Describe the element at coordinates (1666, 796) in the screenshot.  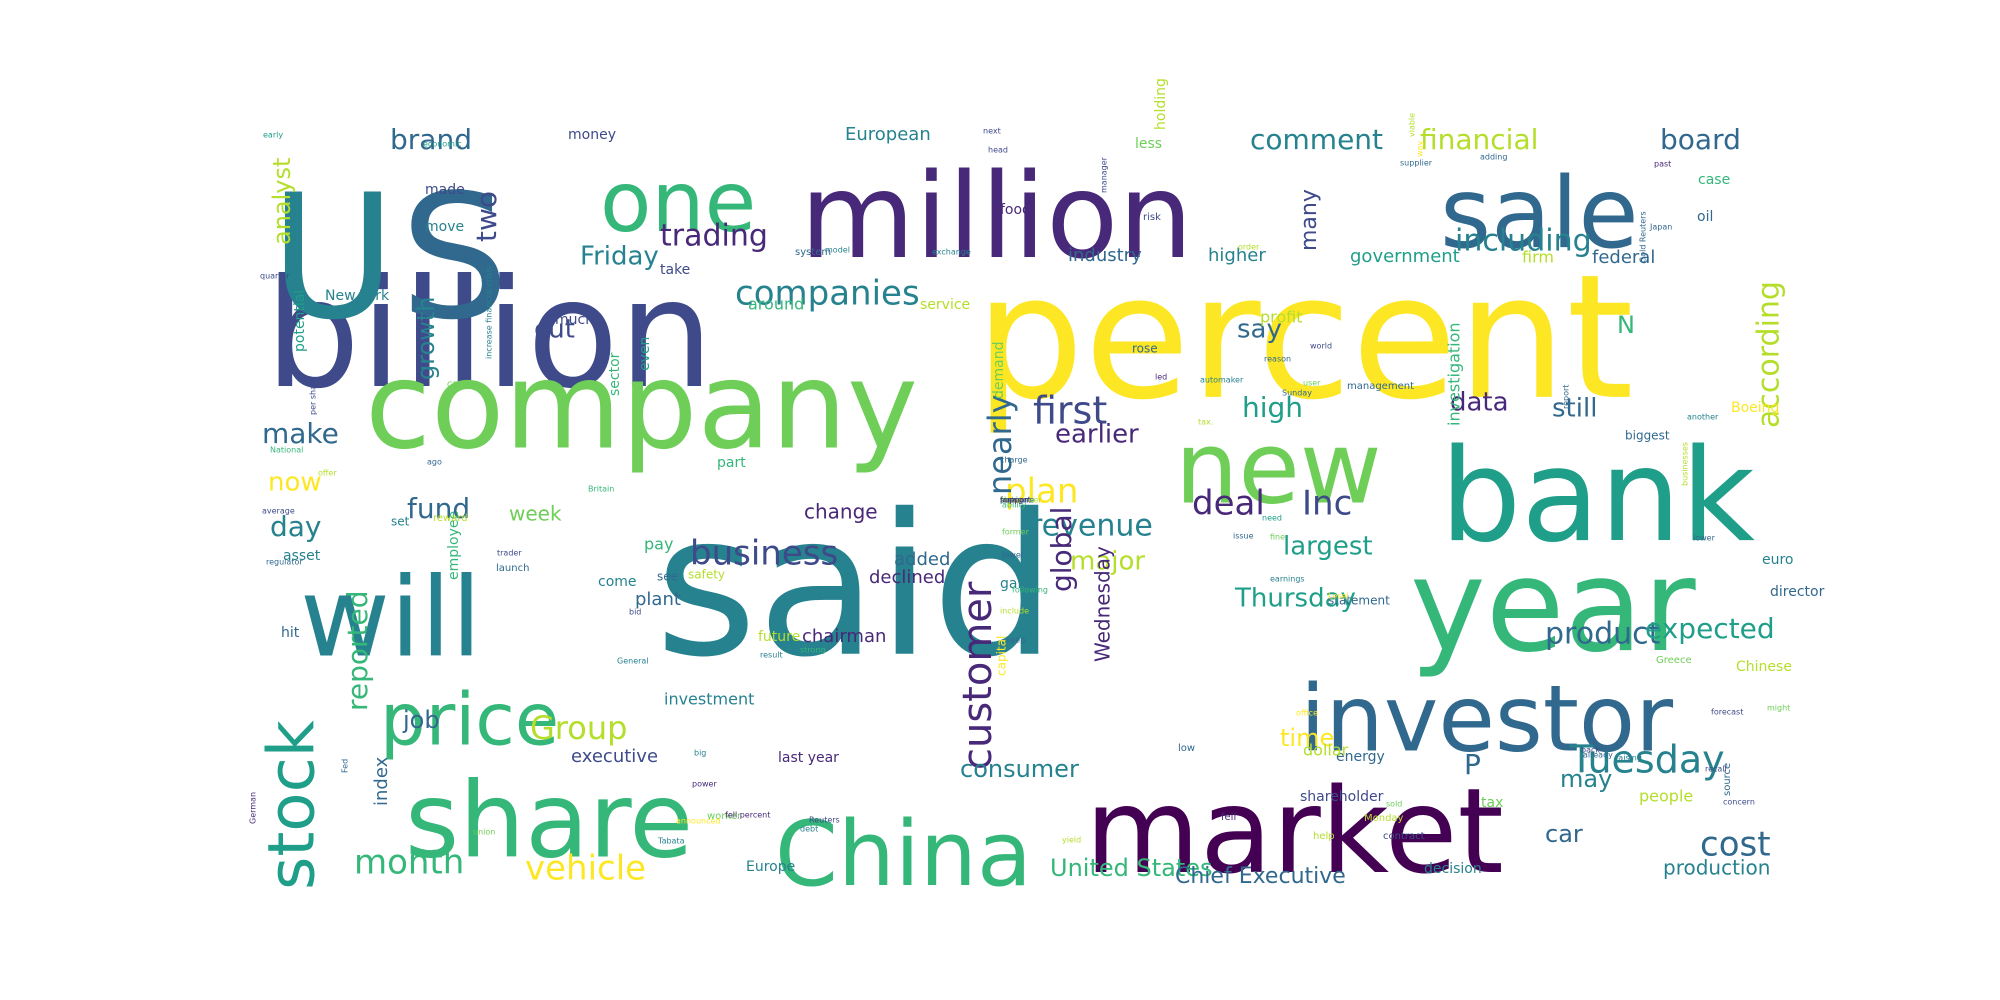
I see `word-people: people` at that location.